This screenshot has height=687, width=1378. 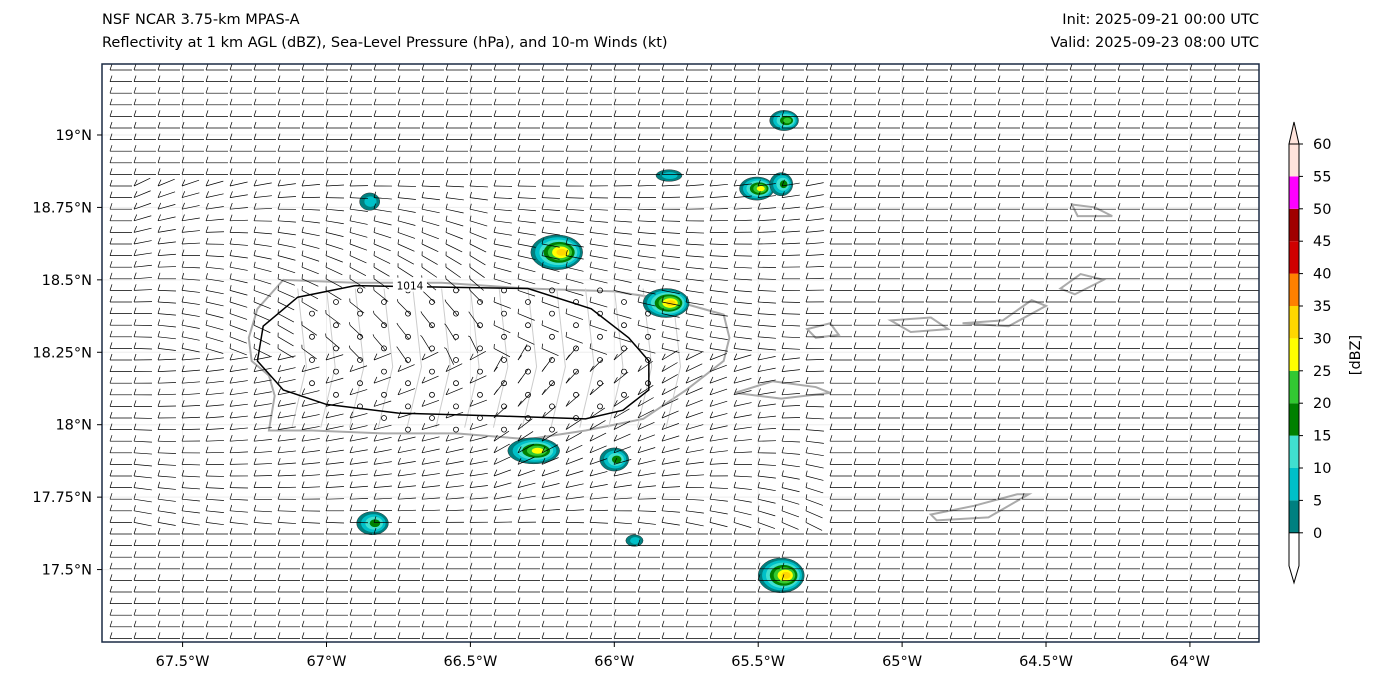 What do you see at coordinates (782, 390) in the screenshot?
I see `coastline-vieques` at bounding box center [782, 390].